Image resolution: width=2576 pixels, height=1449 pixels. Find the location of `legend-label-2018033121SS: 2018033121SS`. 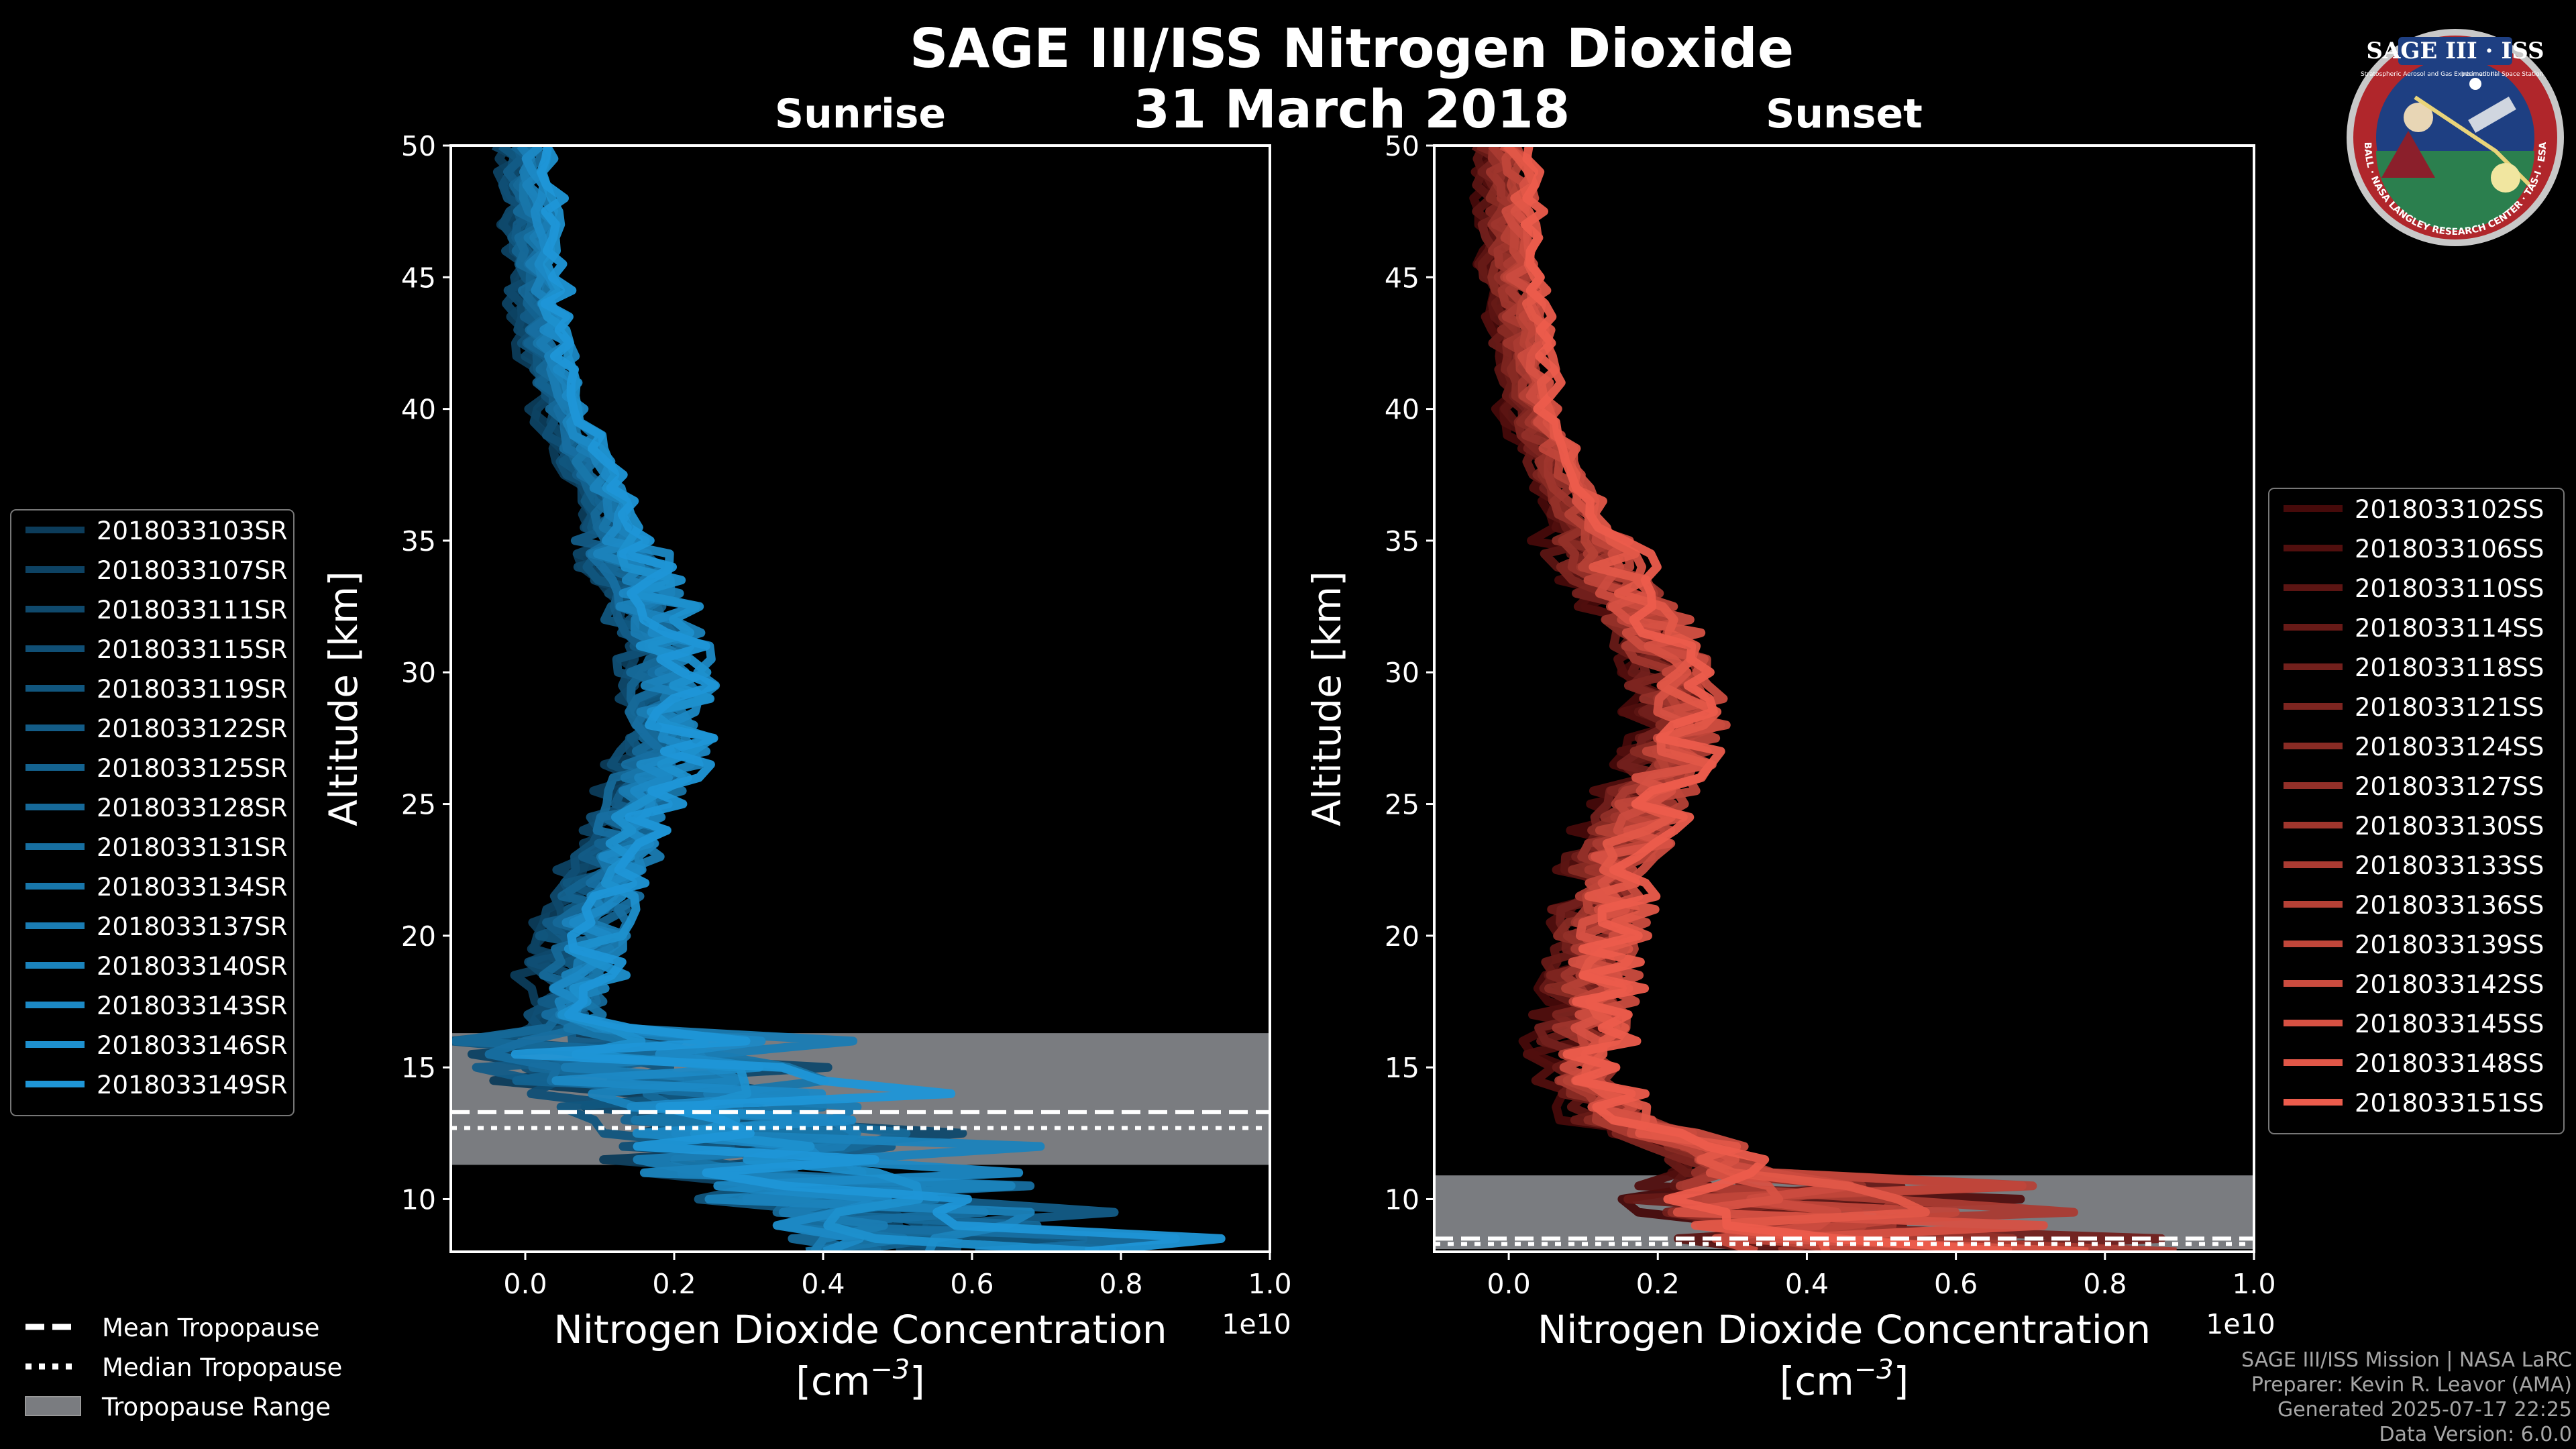

legend-label-2018033121SS: 2018033121SS is located at coordinates (2449, 707).